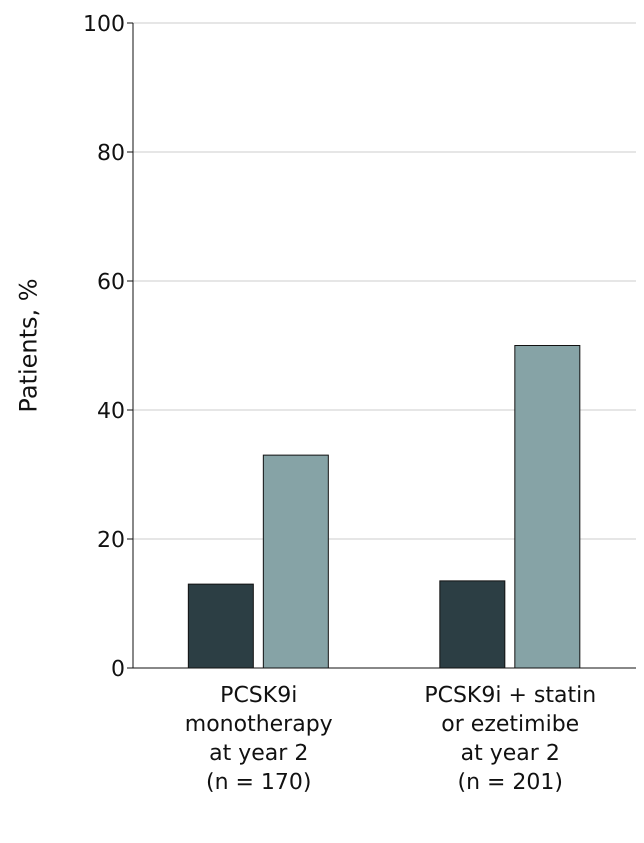  I want to click on y-tick-label: 0, so click(118, 669).